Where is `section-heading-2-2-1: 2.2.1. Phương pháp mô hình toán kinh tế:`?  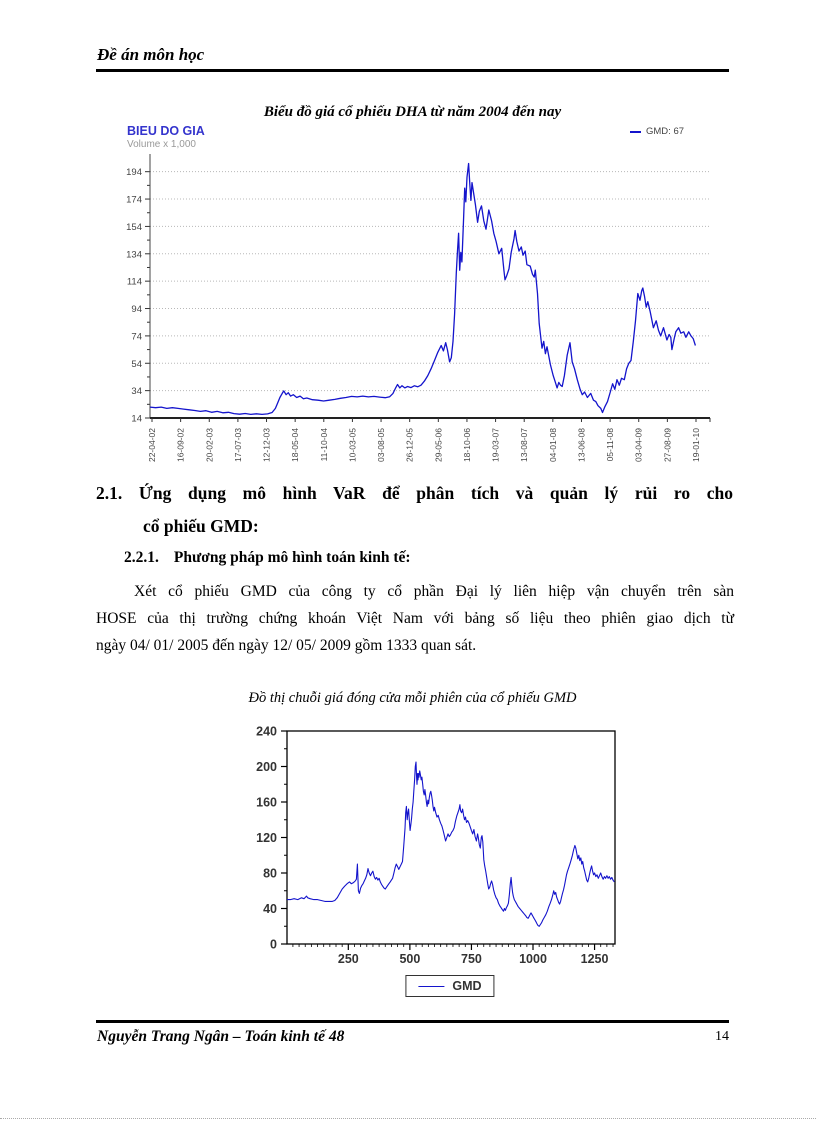
section-heading-2-2-1: 2.2.1. Phương pháp mô hình toán kinh tế: is located at coordinates (404, 558).